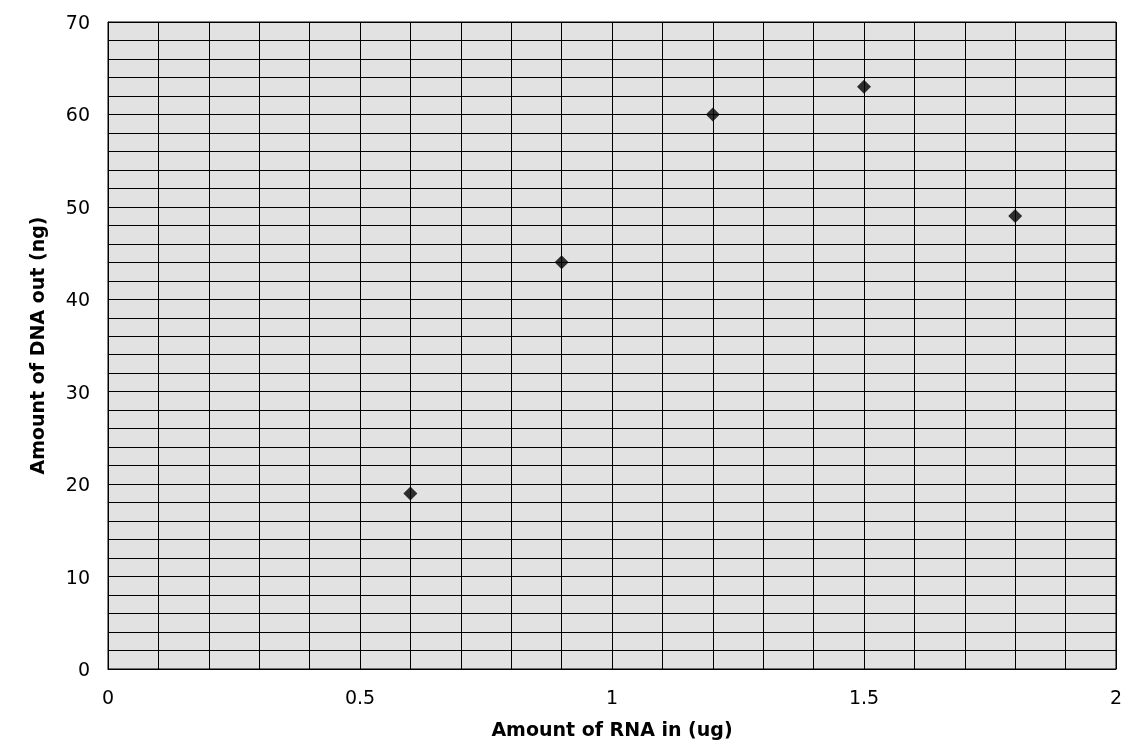  What do you see at coordinates (77, 22) in the screenshot?
I see `y-tick-label: 70` at bounding box center [77, 22].